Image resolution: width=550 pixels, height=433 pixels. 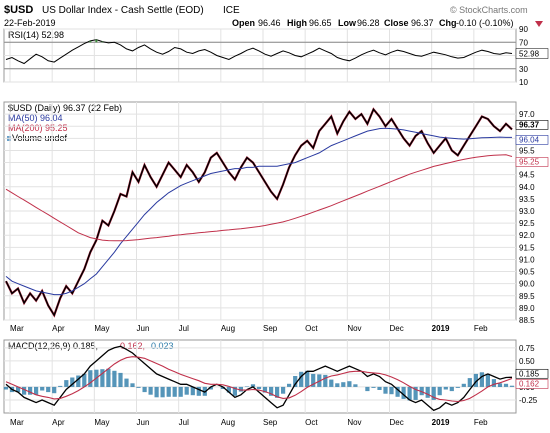 What do you see at coordinates (184, 328) in the screenshot?
I see `x-tick-label: Jul` at bounding box center [184, 328].